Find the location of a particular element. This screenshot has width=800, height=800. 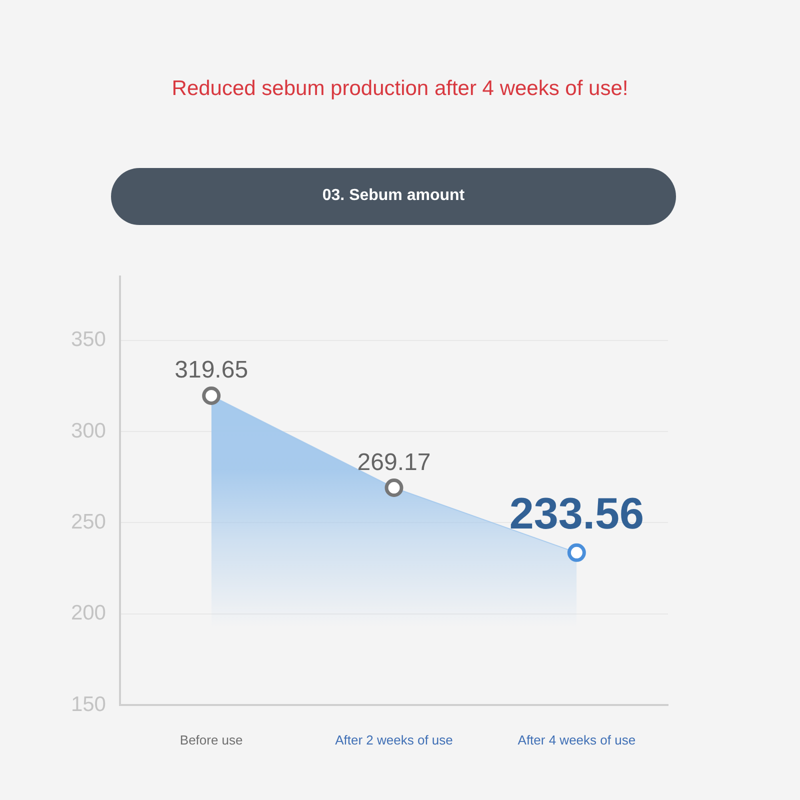

data-label: 269.17 is located at coordinates (394, 462).